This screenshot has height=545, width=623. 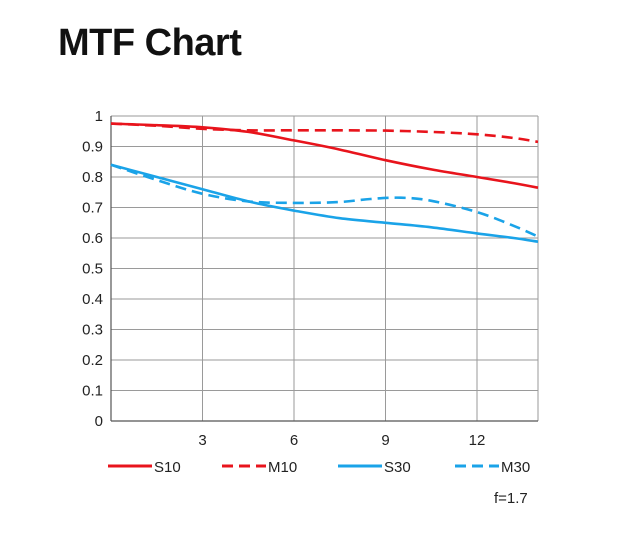 What do you see at coordinates (92, 208) in the screenshot?
I see `y-tick-label: 0.7` at bounding box center [92, 208].